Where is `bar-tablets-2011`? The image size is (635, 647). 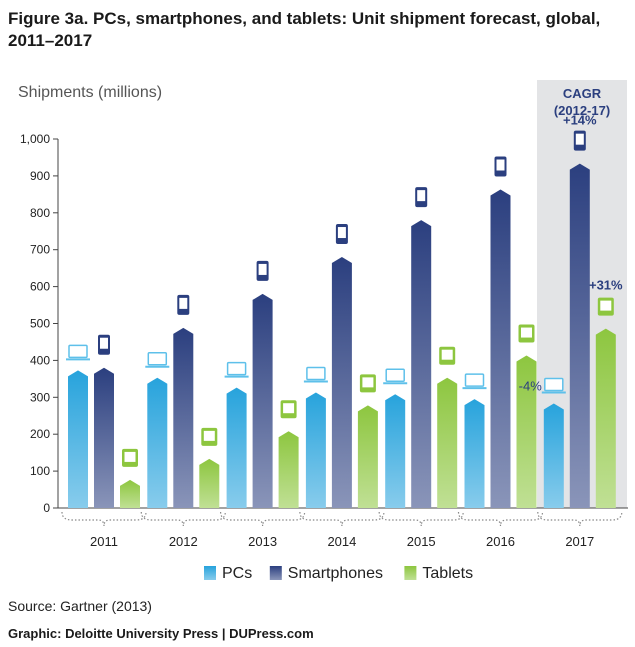
bar-tablets-2011 is located at coordinates (130, 493).